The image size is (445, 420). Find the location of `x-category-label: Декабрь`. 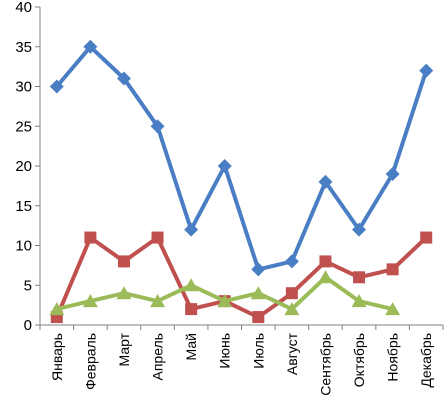

x-category-label: Декабрь is located at coordinates (426, 360).